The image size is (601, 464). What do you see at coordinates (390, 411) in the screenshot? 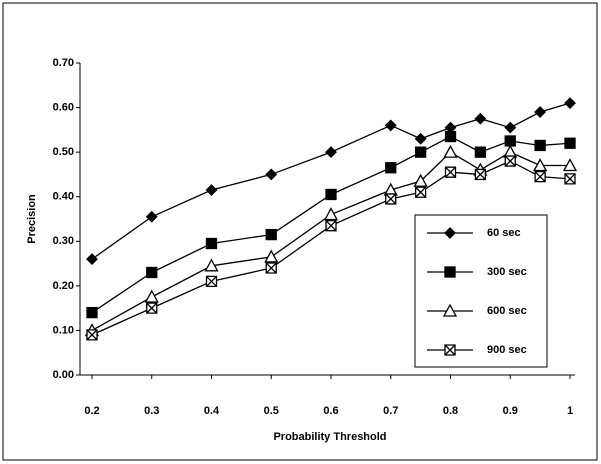
I see `x-tick-label: 0.7` at bounding box center [390, 411].